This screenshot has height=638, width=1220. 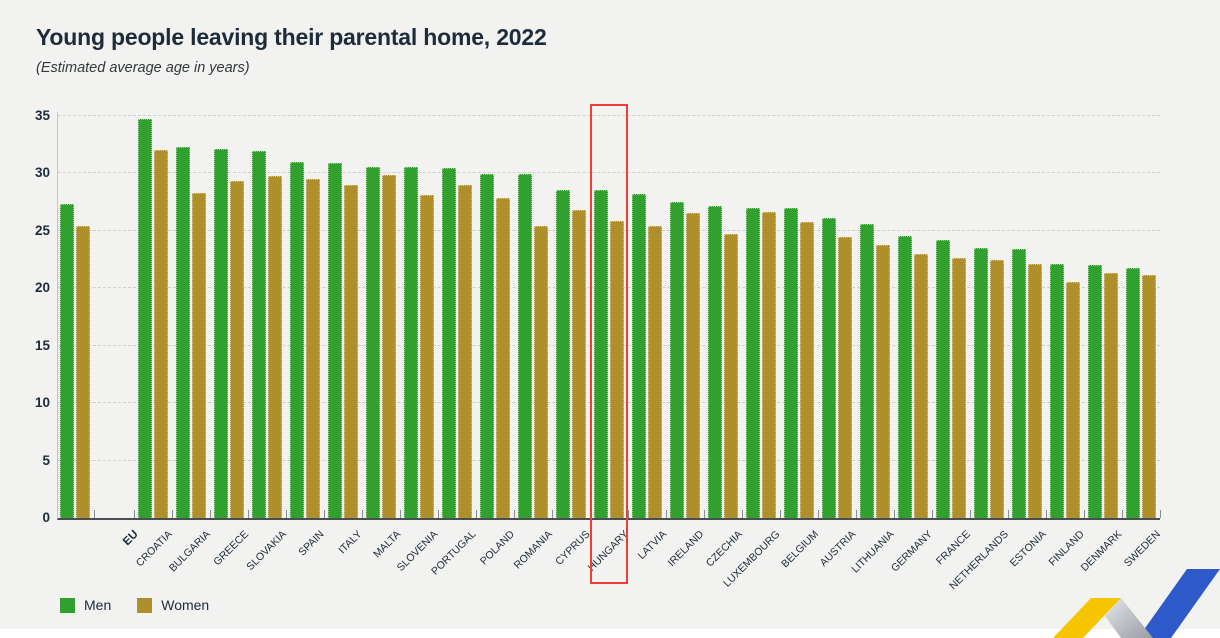 I want to click on bar-women-lithuania, so click(x=883, y=381).